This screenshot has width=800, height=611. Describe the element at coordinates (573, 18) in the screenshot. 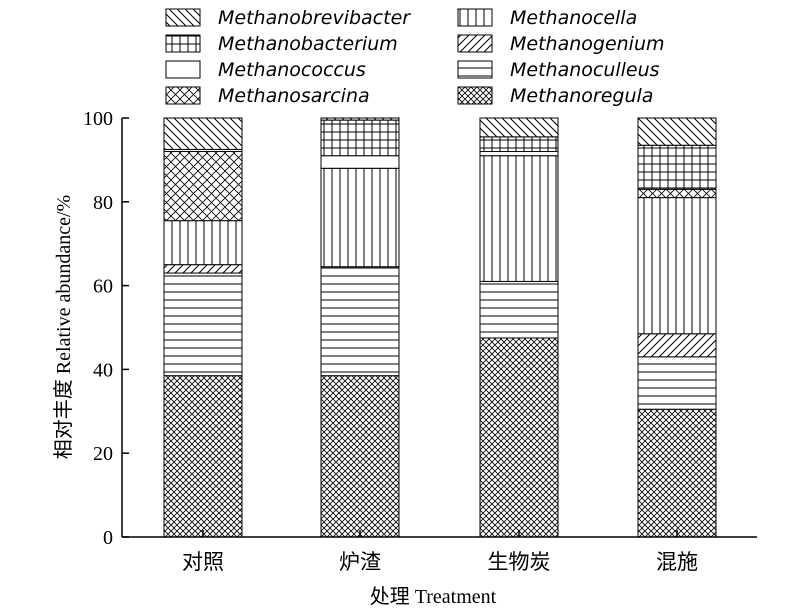

I see `legend-label-methanocella: Methanocella` at that location.